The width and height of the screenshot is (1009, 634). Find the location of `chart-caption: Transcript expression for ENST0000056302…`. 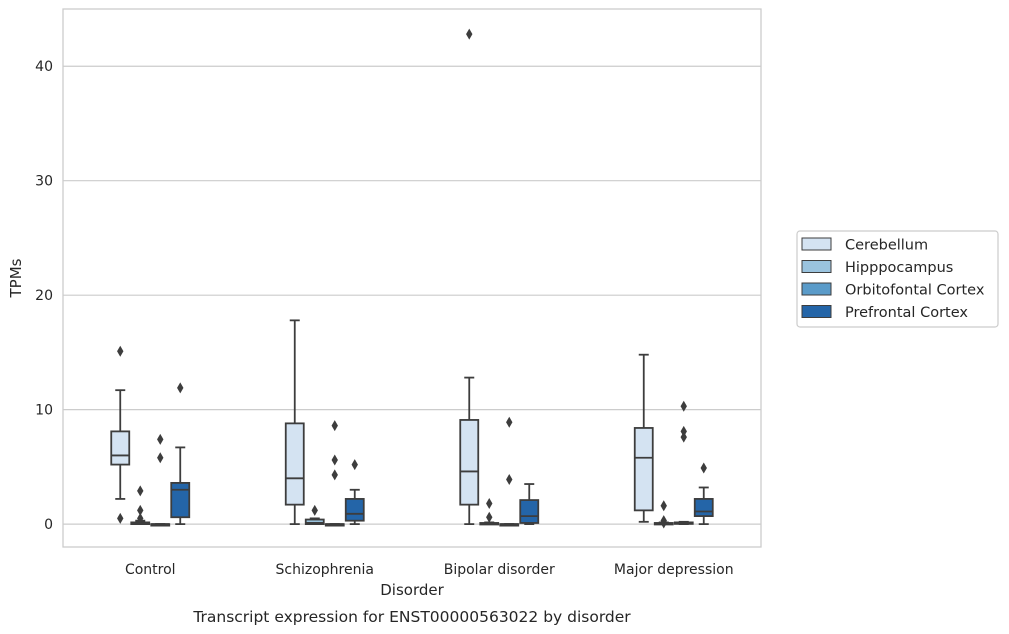

chart-caption: Transcript expression for ENST0000056302… is located at coordinates (411, 617).